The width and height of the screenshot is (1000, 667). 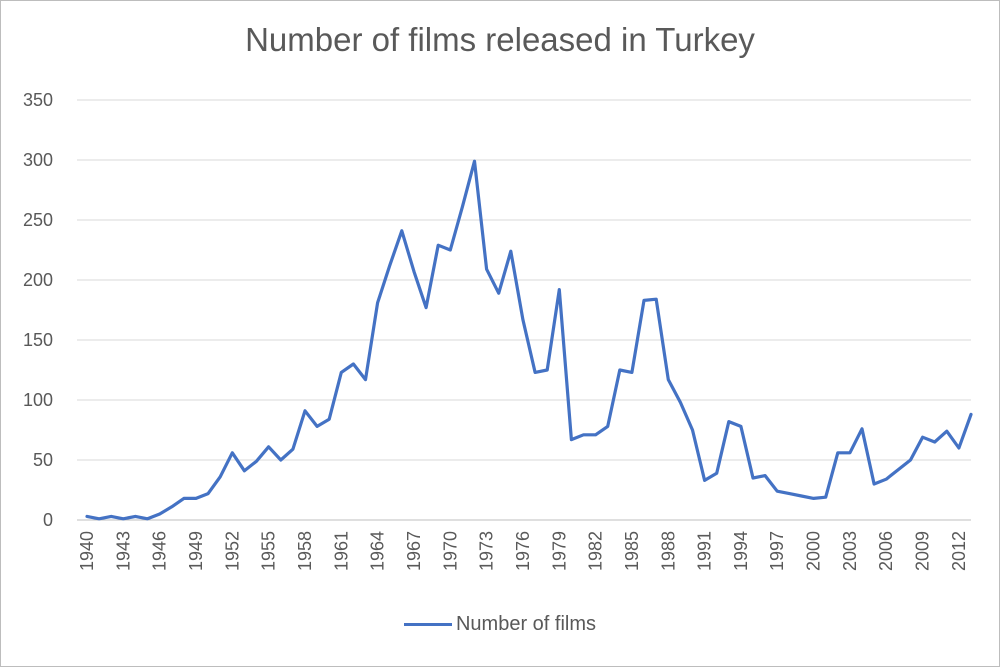 I want to click on x-tick-label: 1967, so click(x=414, y=551).